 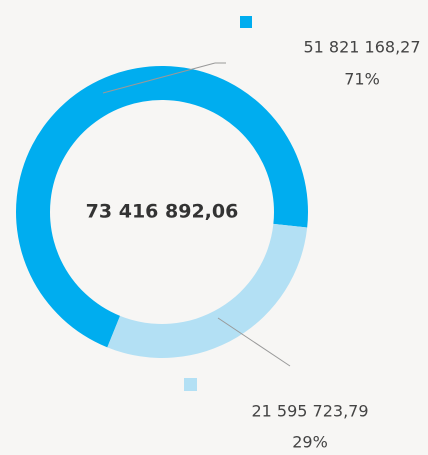 I want to click on share-label: 71%, so click(x=362, y=79).